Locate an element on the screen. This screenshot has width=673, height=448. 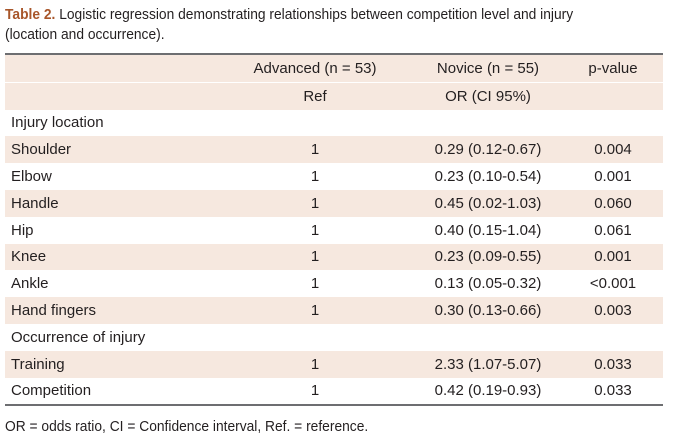
table-row: Elbow 1 0.23 (0.10-0.54) 0.001 is located at coordinates (334, 176).